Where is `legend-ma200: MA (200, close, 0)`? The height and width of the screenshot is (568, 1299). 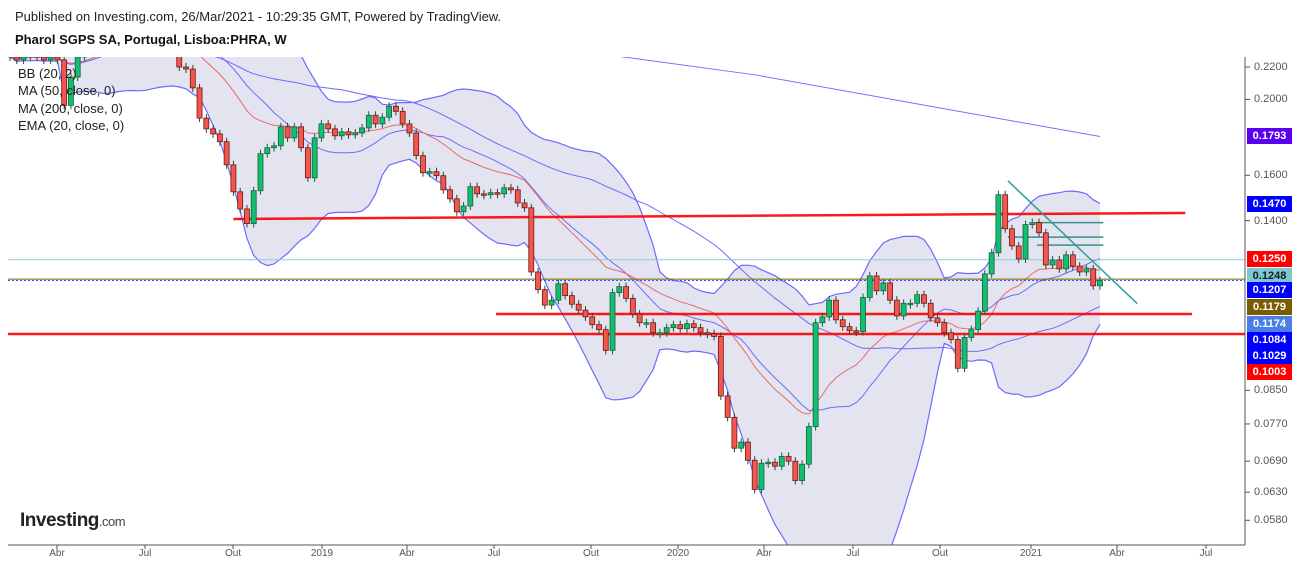 legend-ma200: MA (200, close, 0) is located at coordinates (70, 108).